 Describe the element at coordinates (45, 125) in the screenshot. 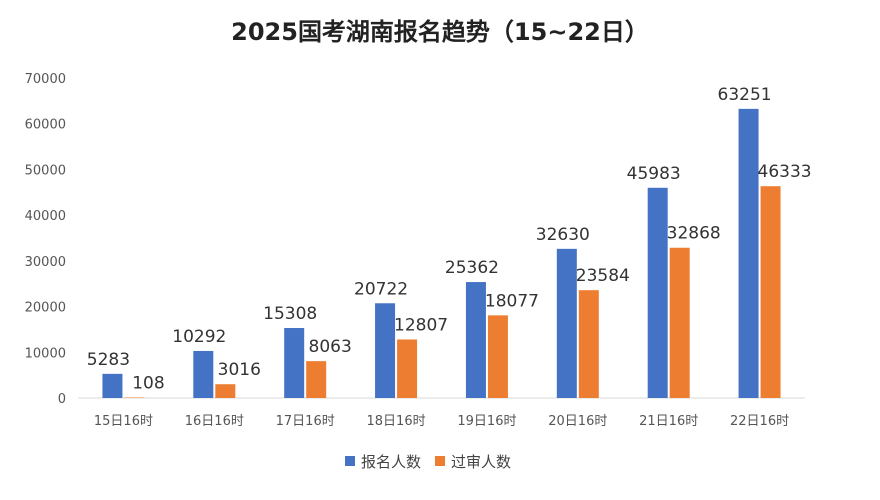

I see `y-tick-label: 60000` at that location.